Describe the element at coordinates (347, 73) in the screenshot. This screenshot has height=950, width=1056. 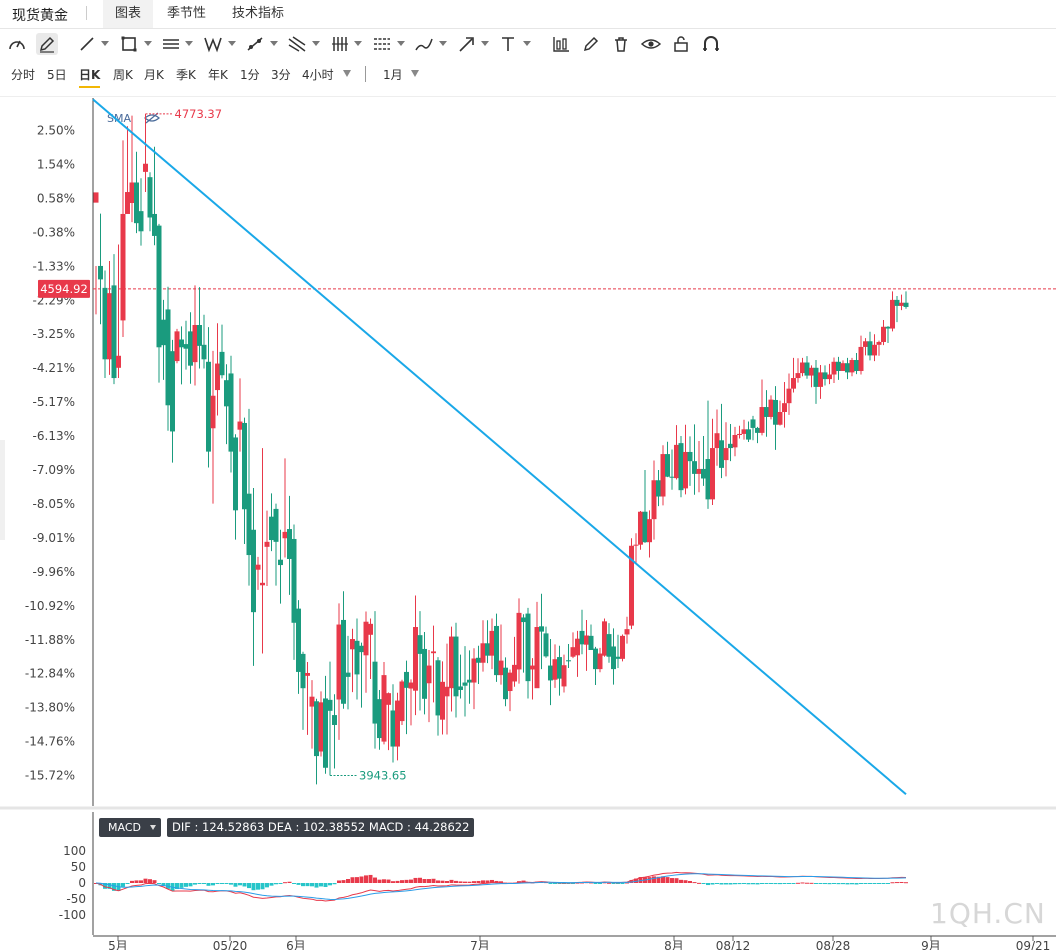
I see `period-more-chevron-icon` at that location.